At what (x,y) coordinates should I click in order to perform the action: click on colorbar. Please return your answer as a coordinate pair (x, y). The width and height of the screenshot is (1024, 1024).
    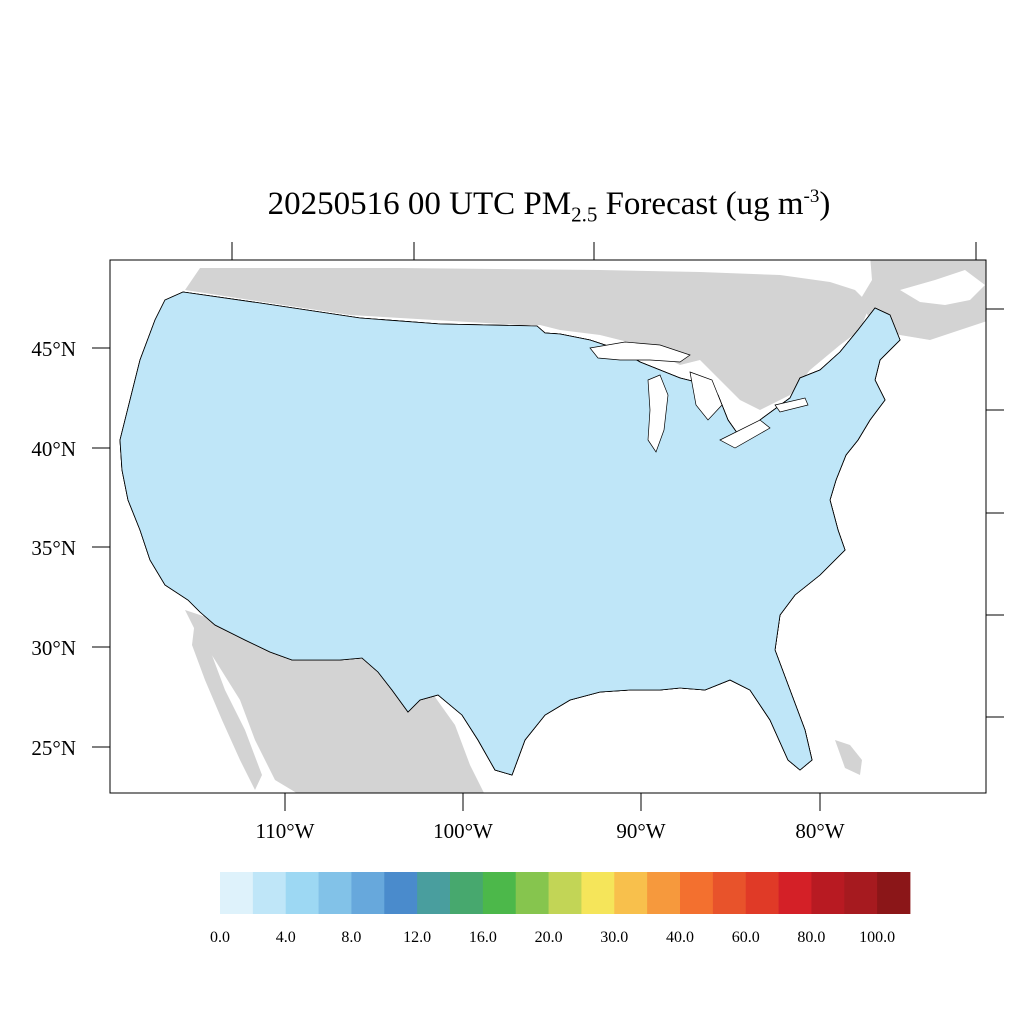
    Looking at the image, I should click on (565, 893).